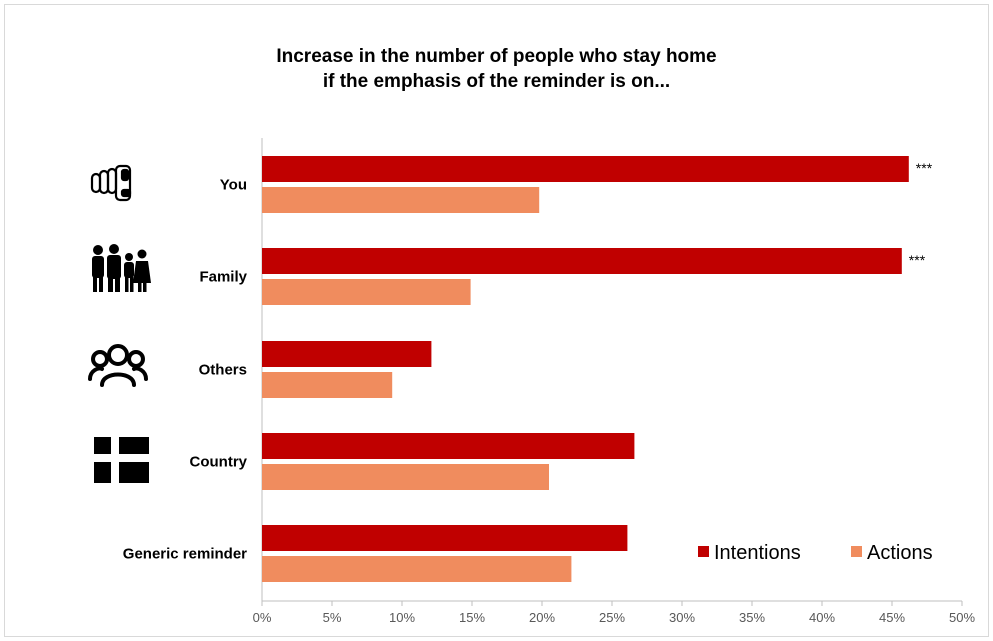 This screenshot has width=993, height=641. Describe the element at coordinates (262, 617) in the screenshot. I see `x-tick-label: 0%` at that location.